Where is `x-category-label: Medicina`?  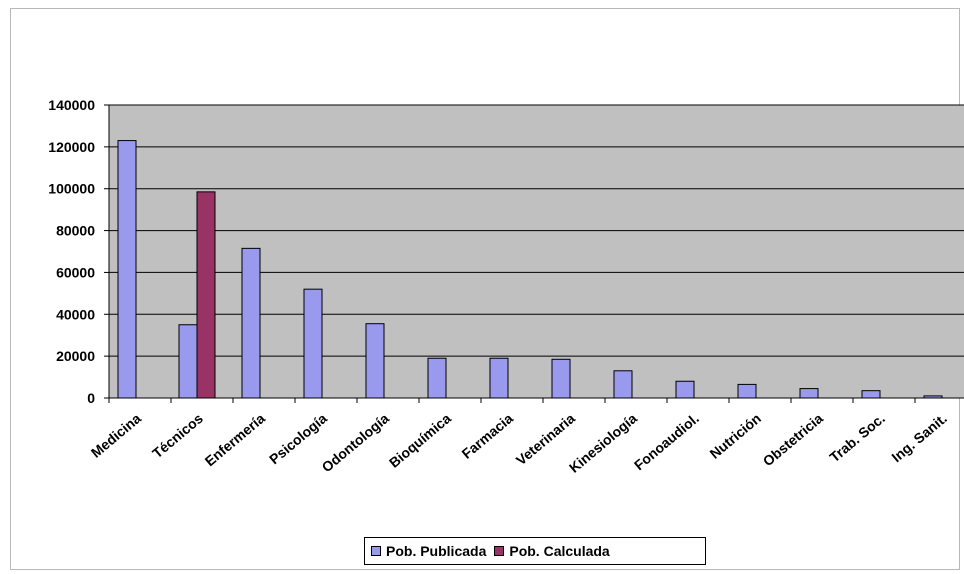 x-category-label: Medicina is located at coordinates (116, 435).